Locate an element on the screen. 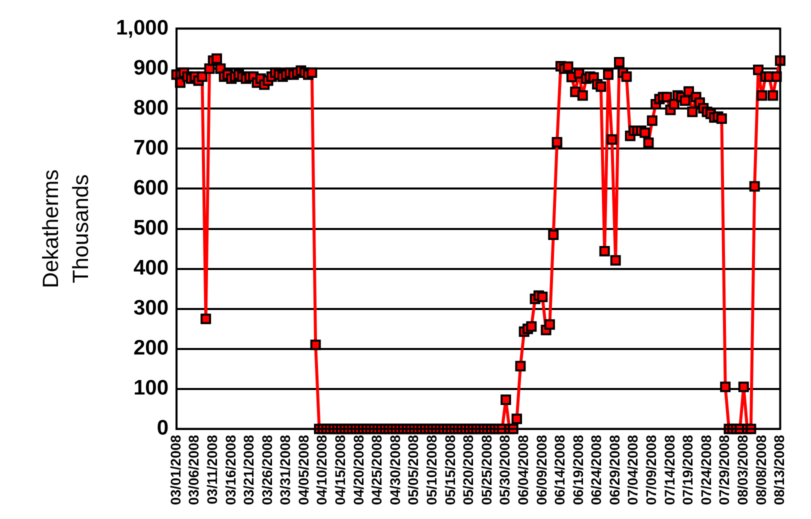 Image resolution: width=811 pixels, height=519 pixels. x-tick-label: 05/10/2008 is located at coordinates (432, 470).